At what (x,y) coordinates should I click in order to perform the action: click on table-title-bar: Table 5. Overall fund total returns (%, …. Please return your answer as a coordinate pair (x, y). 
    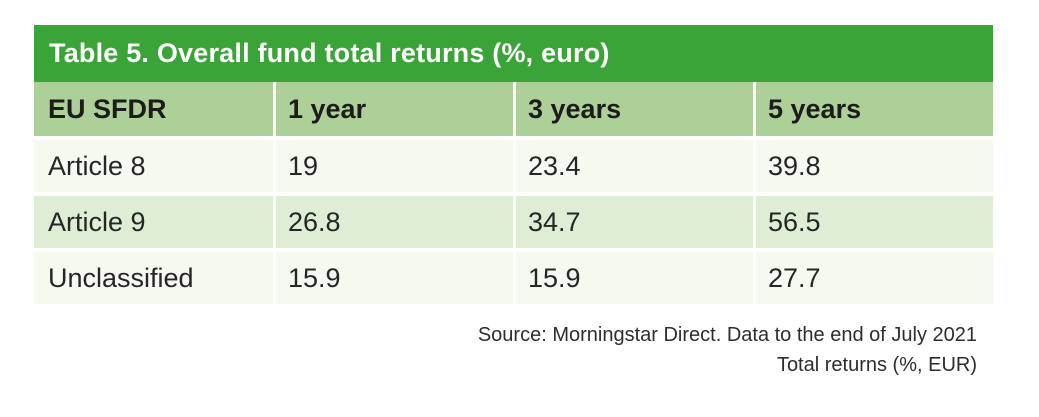
    Looking at the image, I should click on (513, 53).